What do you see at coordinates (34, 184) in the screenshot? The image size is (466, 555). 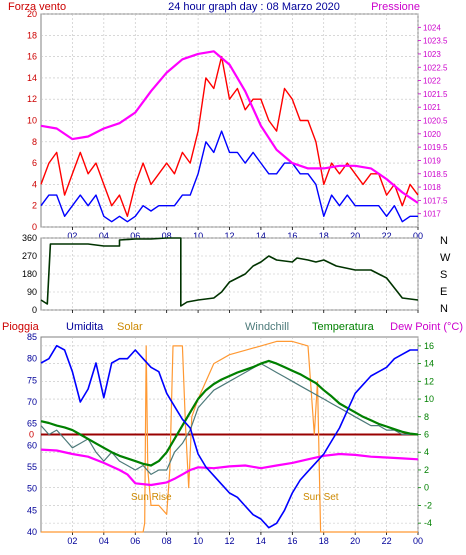 I see `y-left-tick-label: 4` at bounding box center [34, 184].